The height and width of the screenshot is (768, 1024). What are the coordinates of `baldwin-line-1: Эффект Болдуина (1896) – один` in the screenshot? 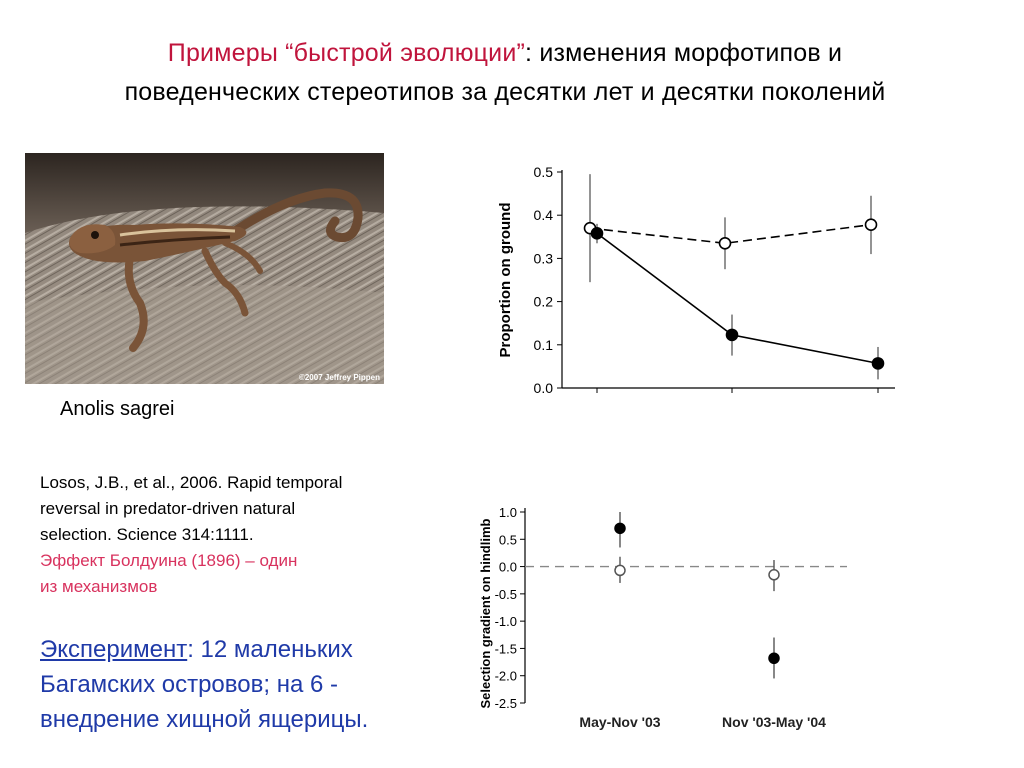 It's located at (169, 560).